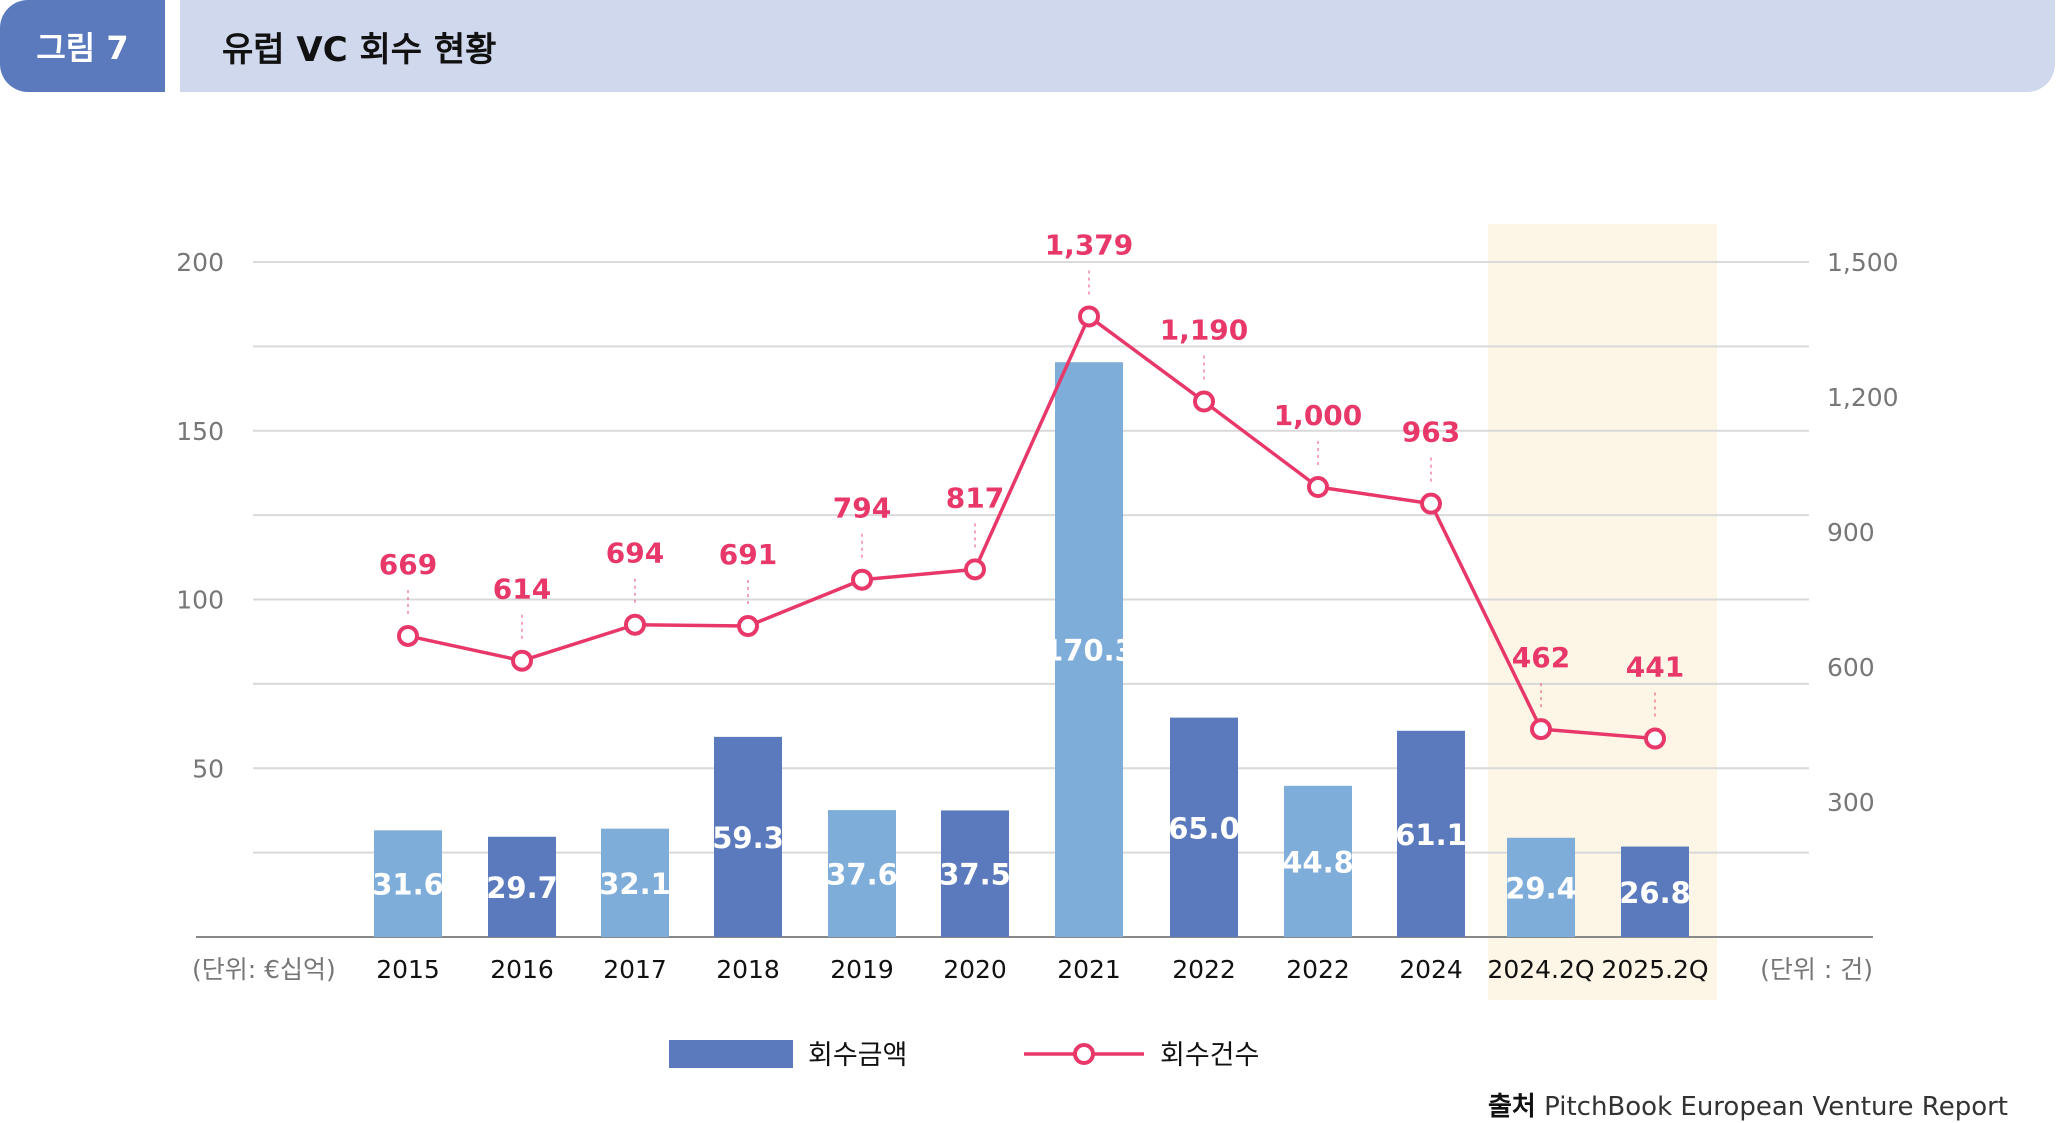 This screenshot has height=1123, width=2058. Describe the element at coordinates (1089, 969) in the screenshot. I see `x-axis-tick: 2021` at that location.